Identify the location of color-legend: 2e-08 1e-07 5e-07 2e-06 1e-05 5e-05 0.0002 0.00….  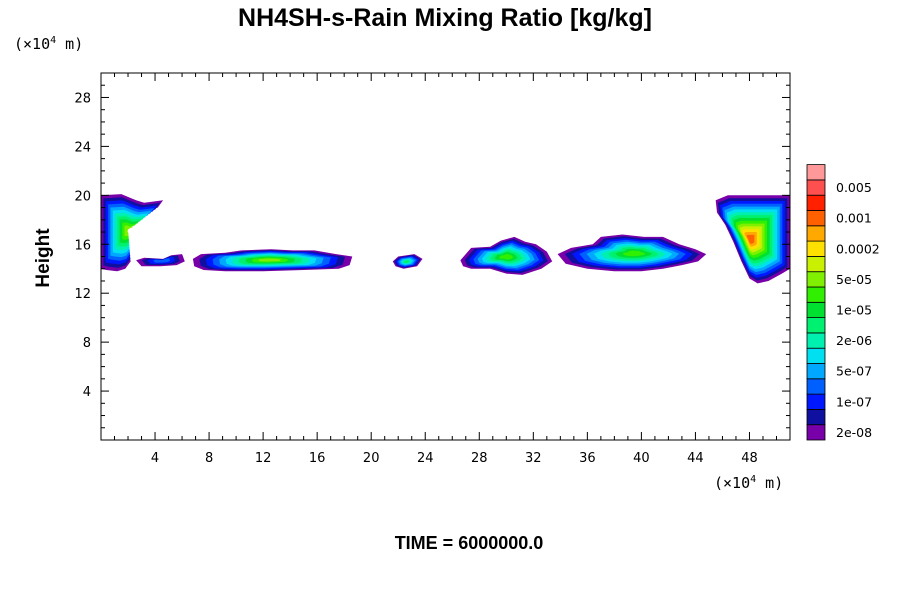
(843, 302).